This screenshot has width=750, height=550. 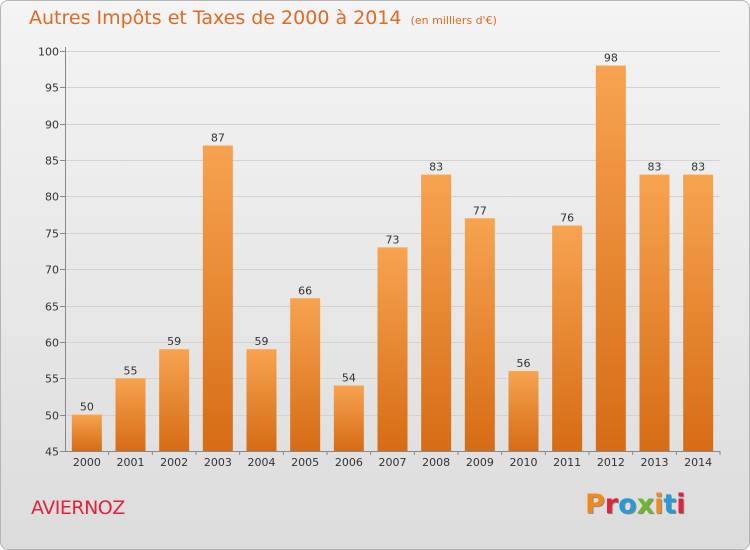 What do you see at coordinates (393, 239) in the screenshot?
I see `bar-value-label: 73` at bounding box center [393, 239].